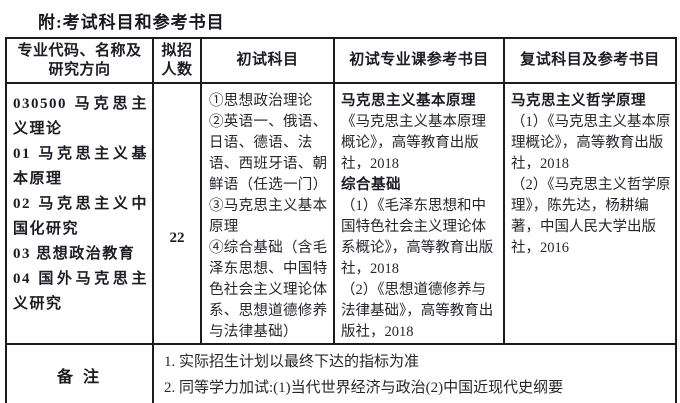 The image size is (680, 403). What do you see at coordinates (413, 143) in the screenshot?
I see `ref-item: 《马克思主义基本原理概论》，高等教育出版社，2018` at bounding box center [413, 143].